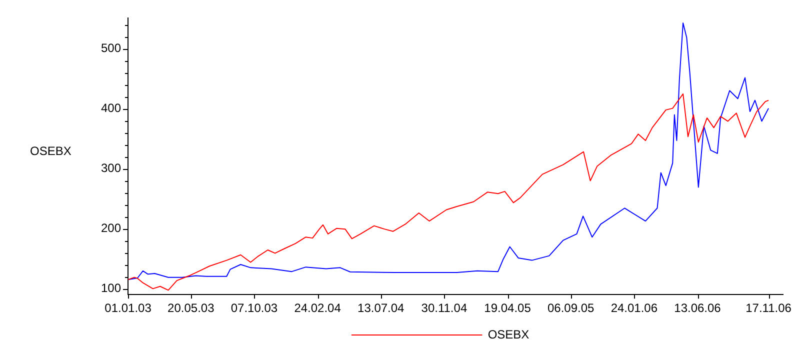 This screenshot has width=811, height=359. I want to click on y-tick-label: 500, so click(111, 48).